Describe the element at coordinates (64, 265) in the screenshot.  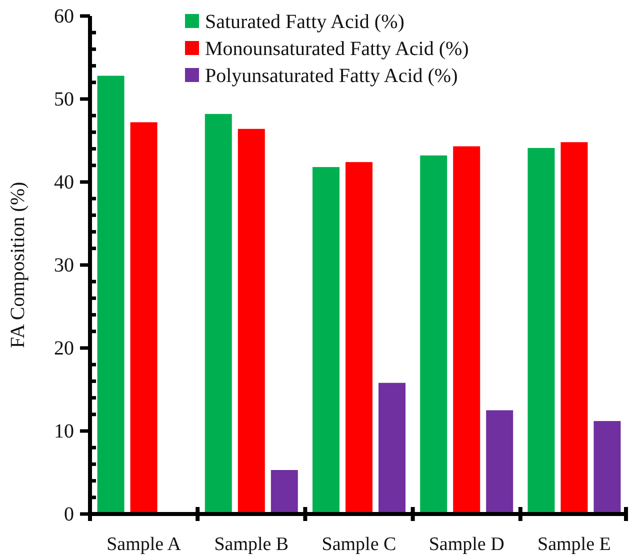
I see `y-tick-label: 30` at that location.